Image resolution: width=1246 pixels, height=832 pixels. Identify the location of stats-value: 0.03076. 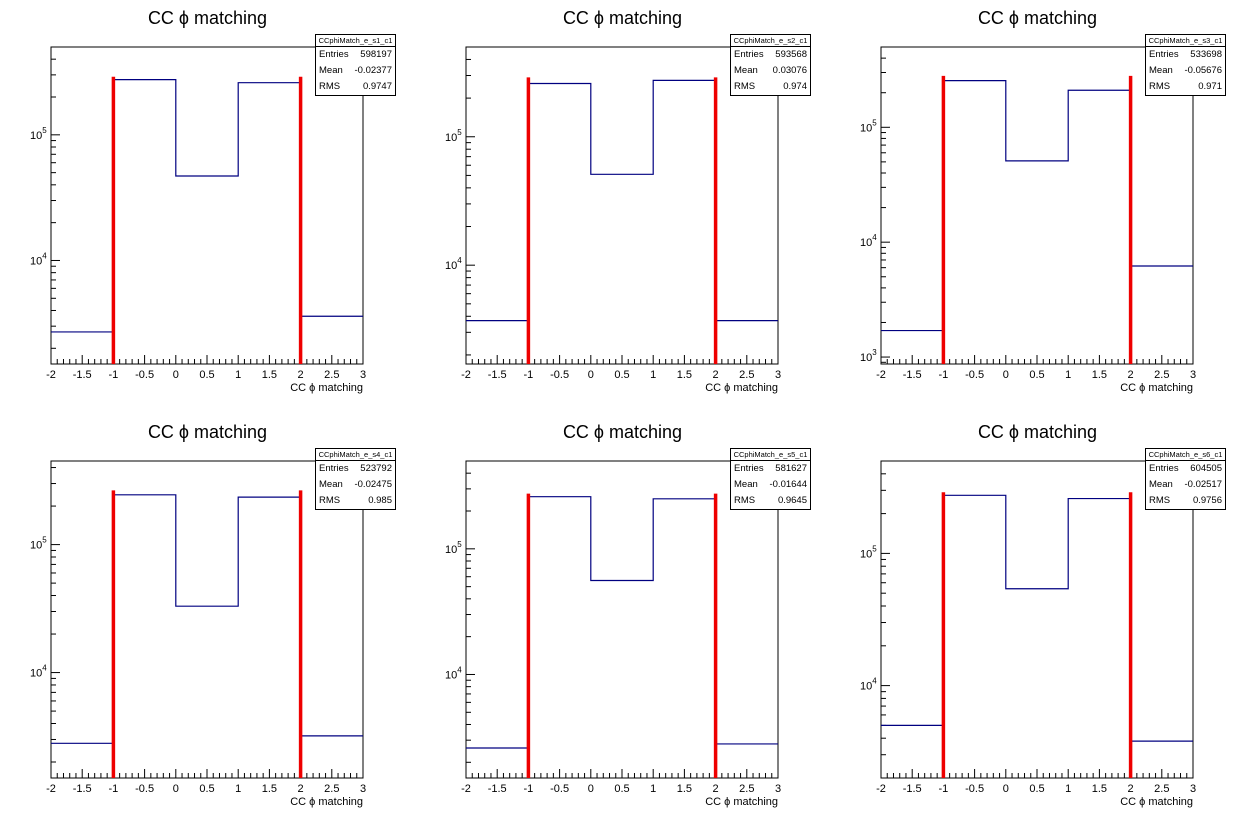
(789, 70).